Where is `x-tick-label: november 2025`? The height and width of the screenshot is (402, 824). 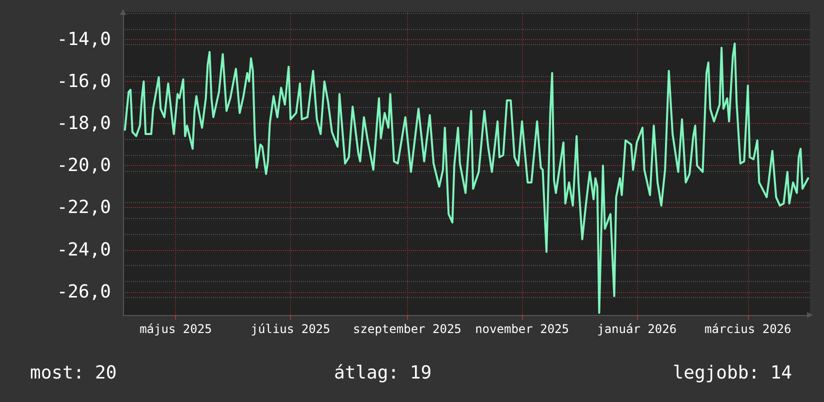 x-tick-label: november 2025 is located at coordinates (522, 329).